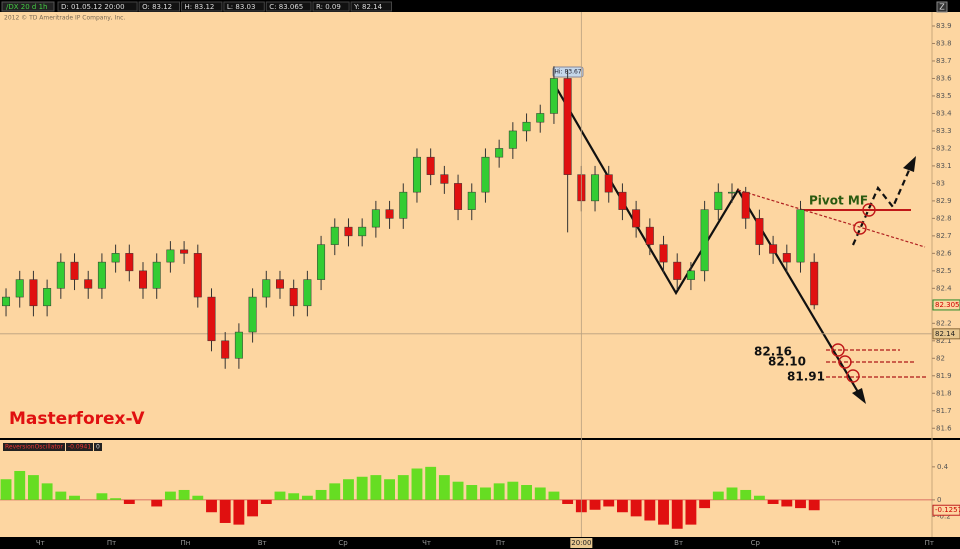  Describe the element at coordinates (944, 341) in the screenshot. I see `y-tick-label: 82.1` at that location.